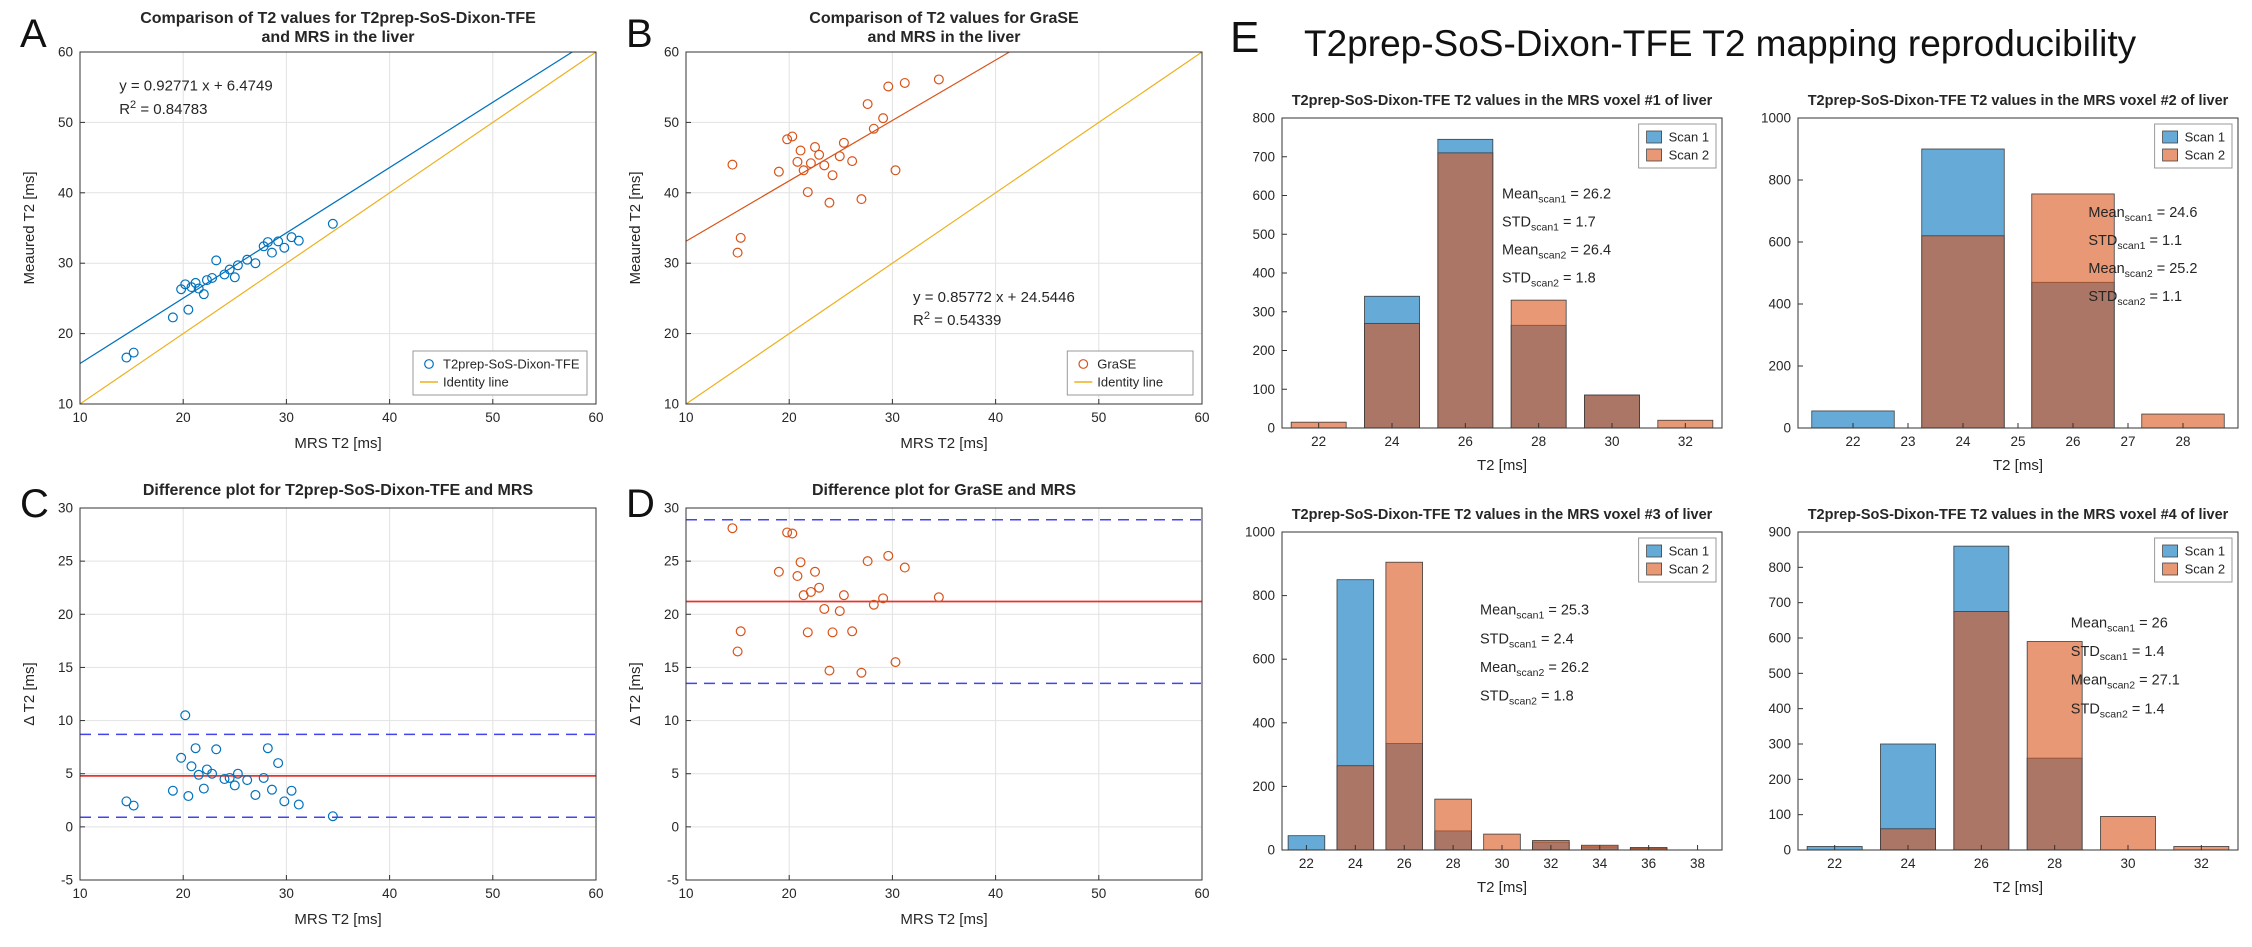  What do you see at coordinates (33, 34) in the screenshot?
I see `panel-label-a: A` at bounding box center [33, 34].